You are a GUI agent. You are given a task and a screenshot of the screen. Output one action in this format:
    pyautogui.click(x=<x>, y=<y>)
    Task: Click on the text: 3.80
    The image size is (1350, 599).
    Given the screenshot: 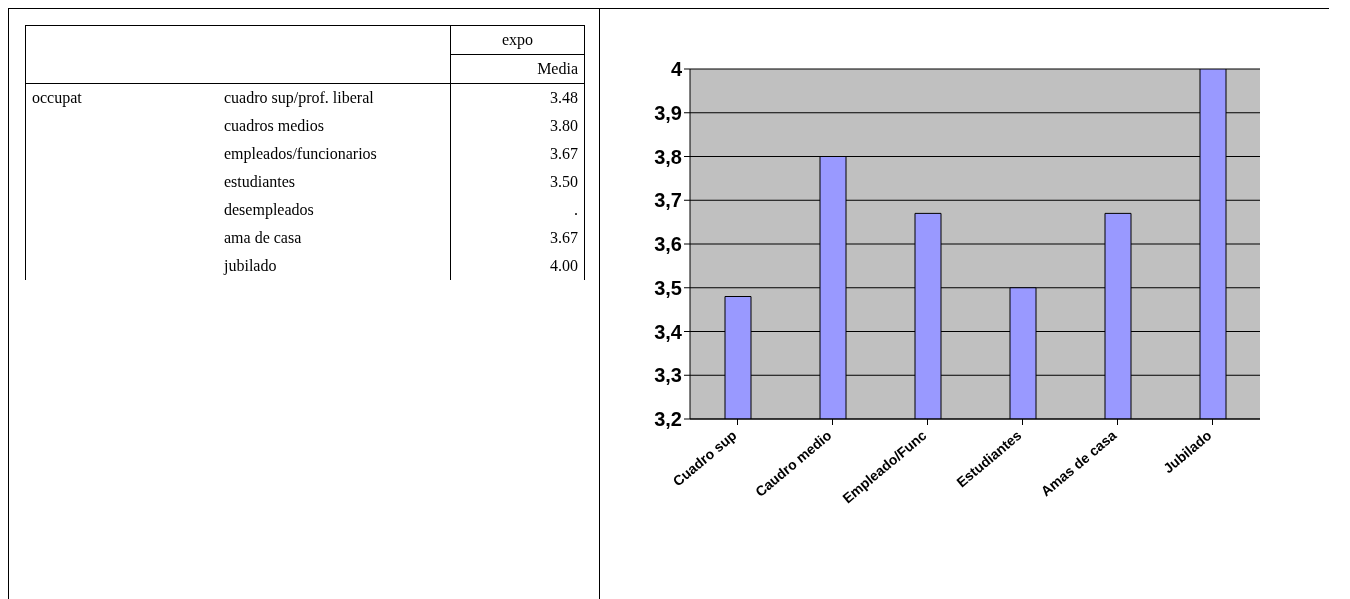 What is the action you would take?
    pyautogui.click(x=564, y=125)
    